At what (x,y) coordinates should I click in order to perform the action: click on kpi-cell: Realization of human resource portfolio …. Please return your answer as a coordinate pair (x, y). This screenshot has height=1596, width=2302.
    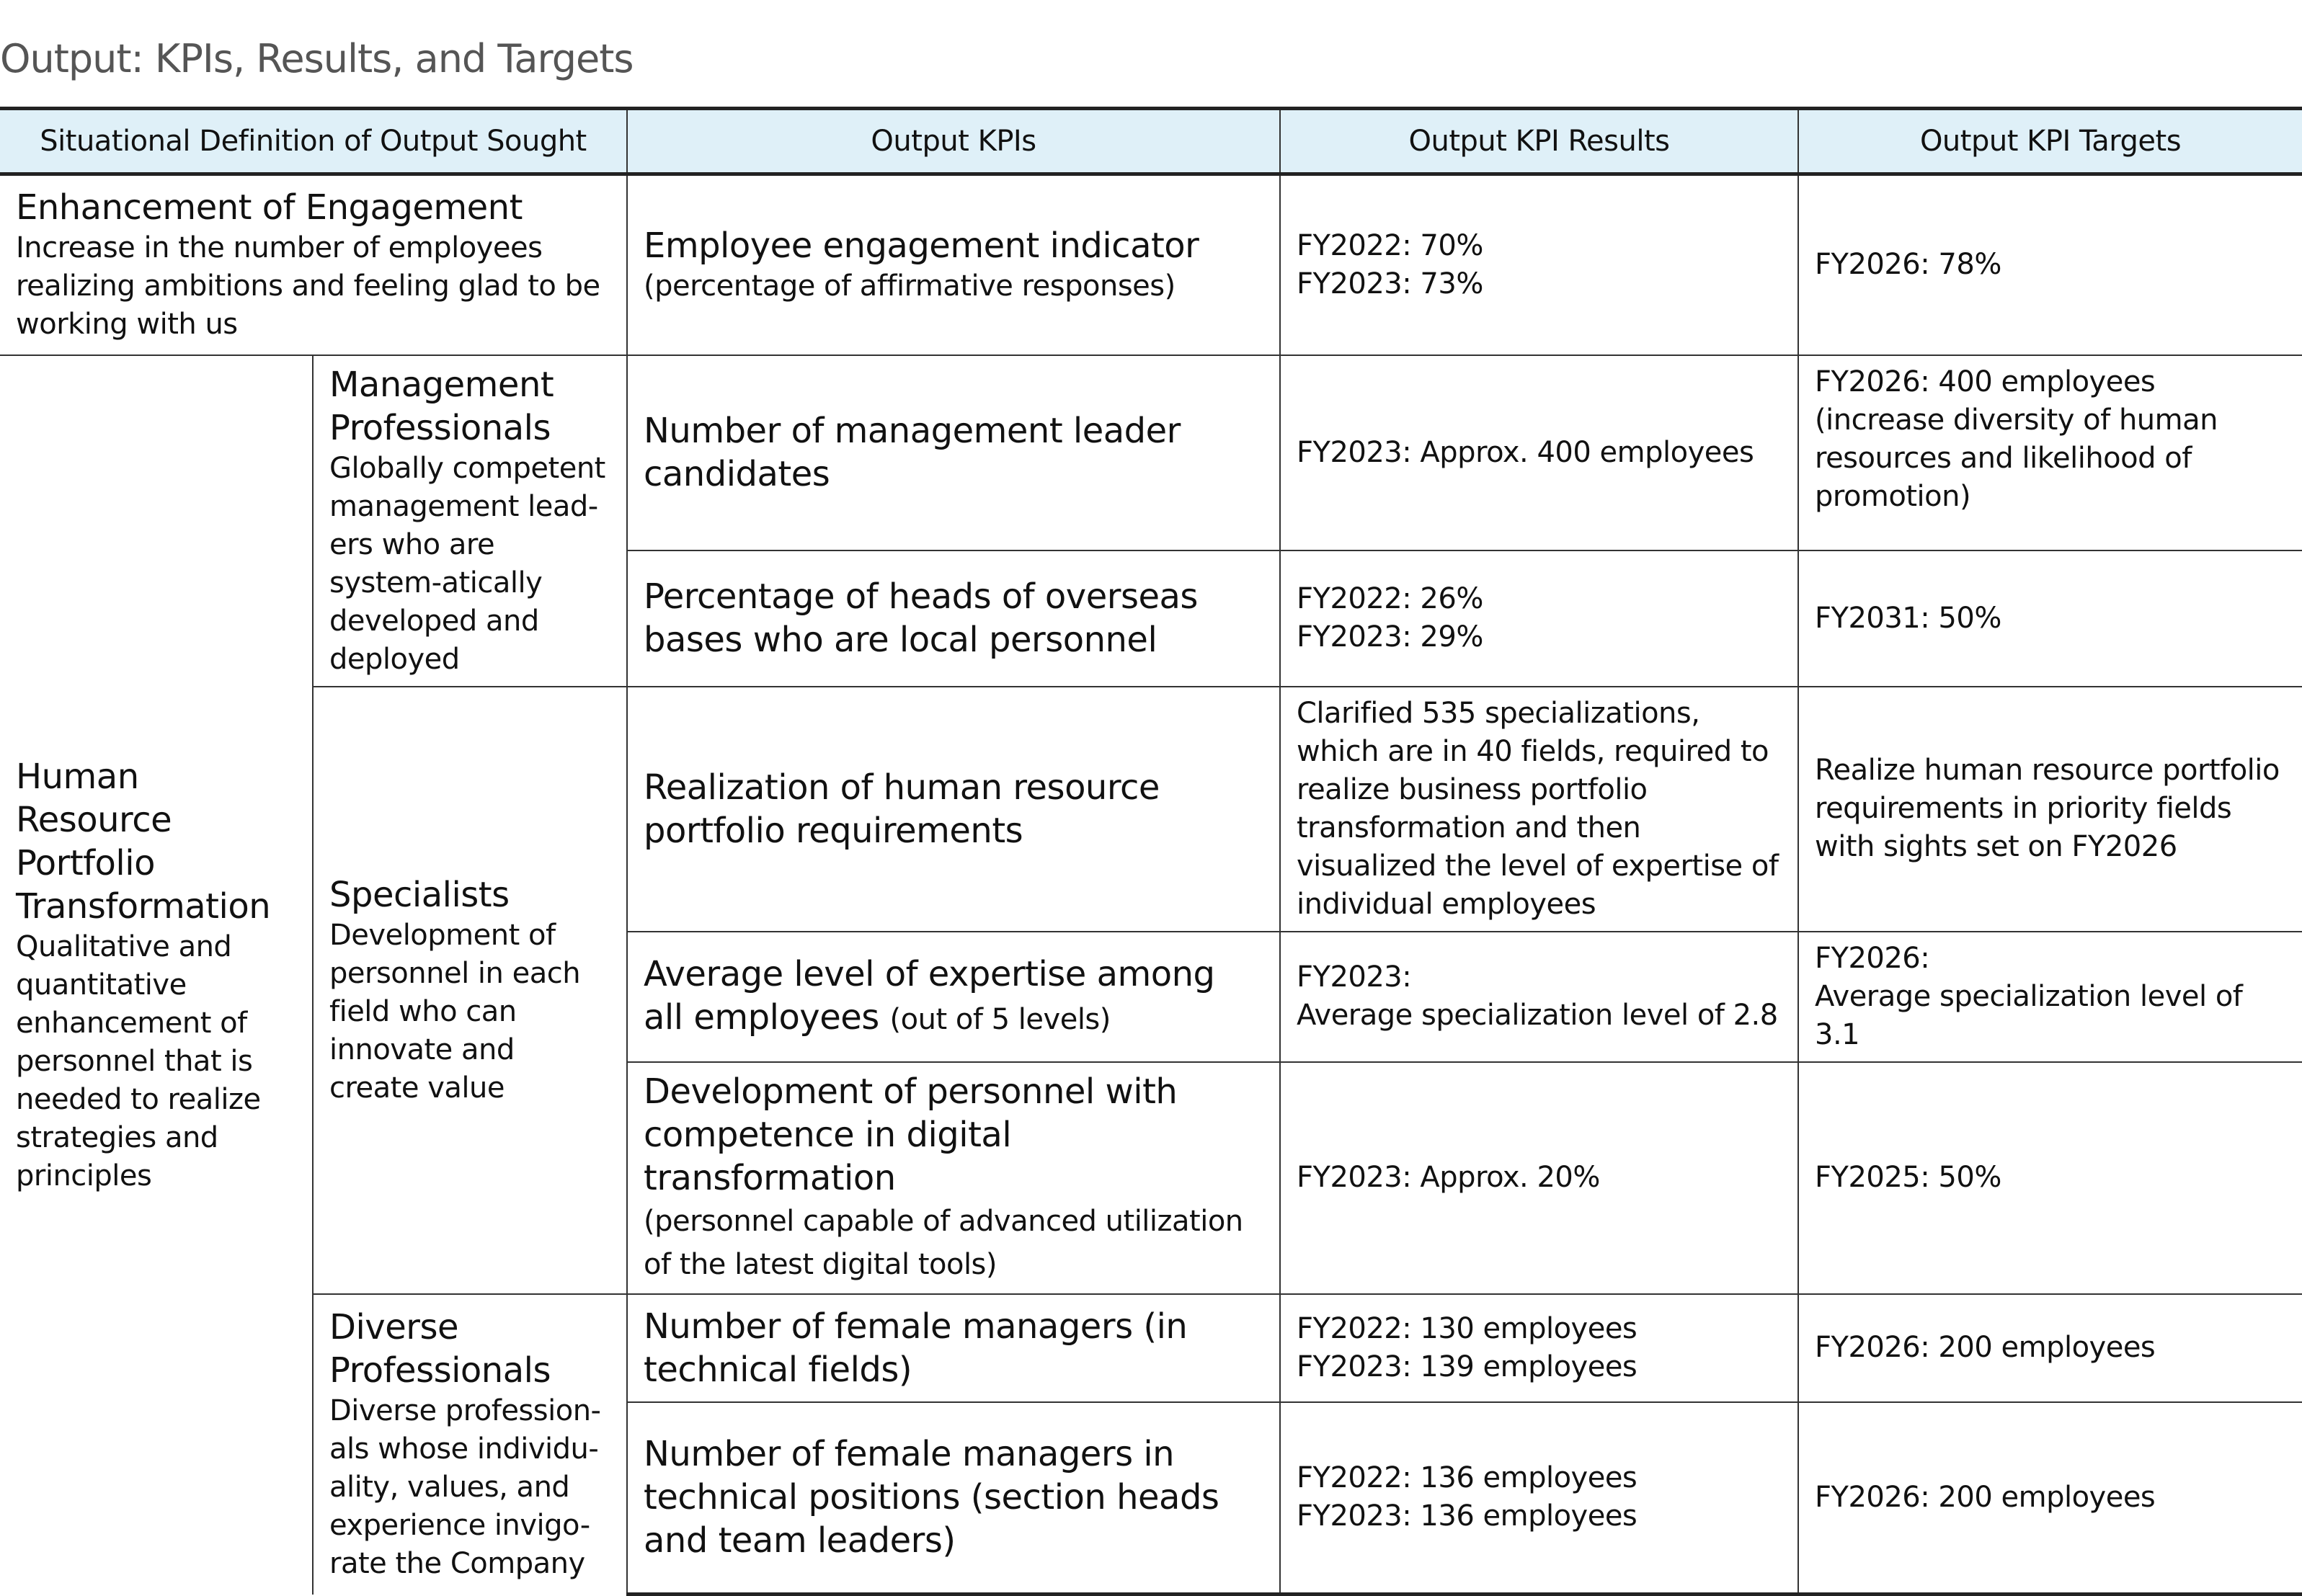
    Looking at the image, I should click on (953, 809).